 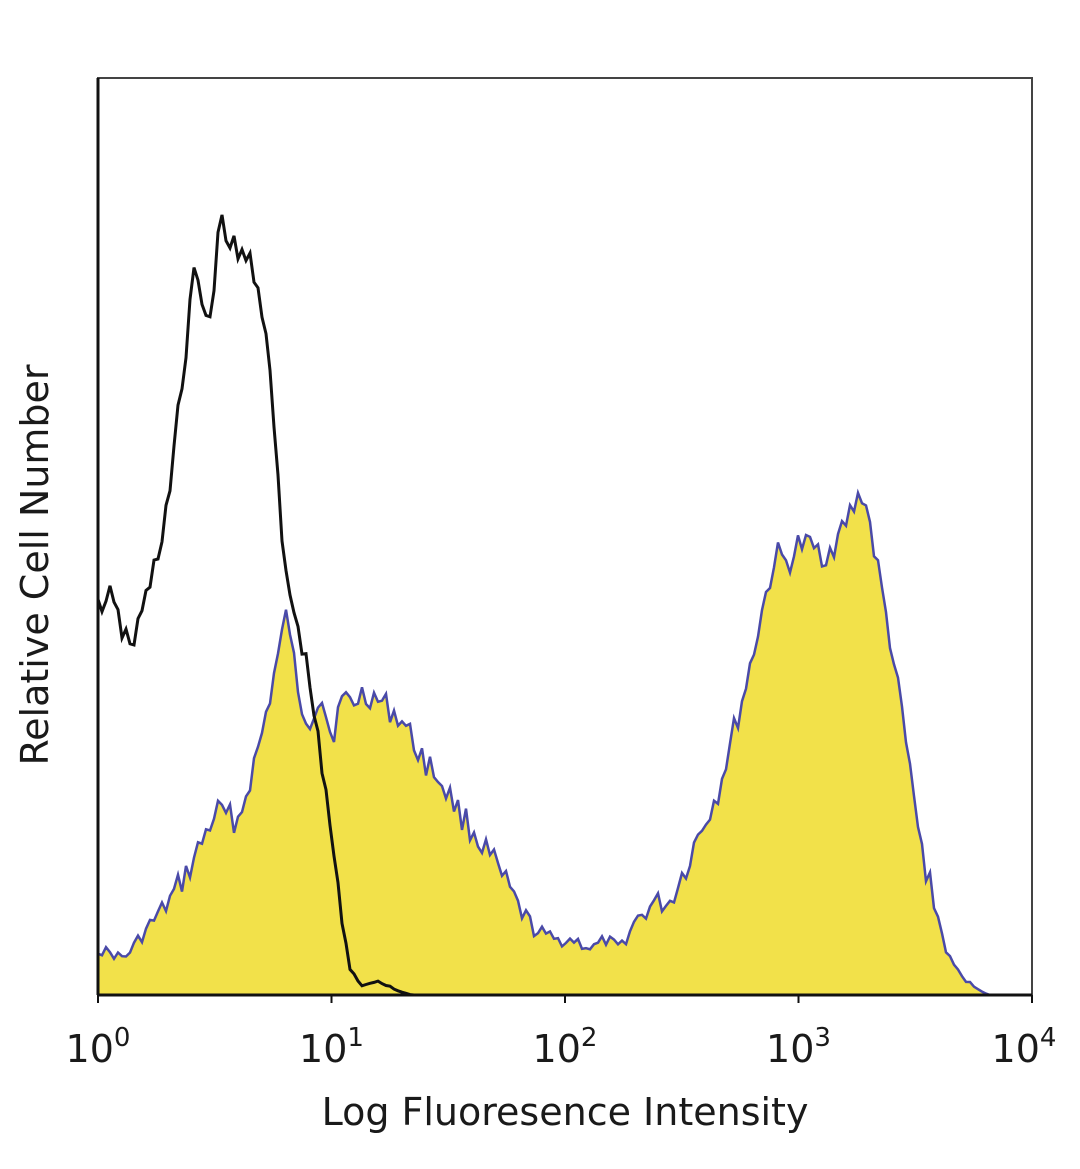 I want to click on x-tick-label: 103, so click(x=798, y=1047).